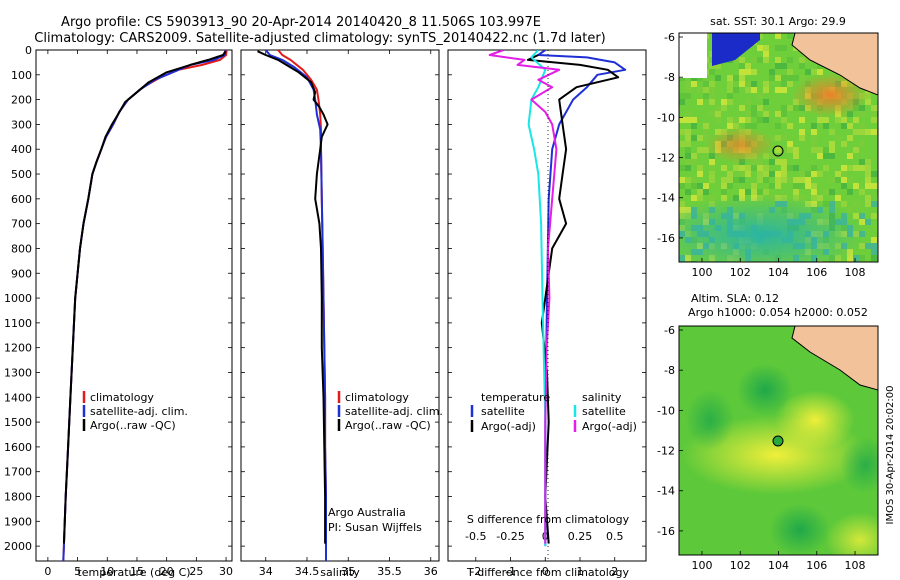  What do you see at coordinates (18, 348) in the screenshot?
I see `y-tick-label: 1200` at bounding box center [18, 348].